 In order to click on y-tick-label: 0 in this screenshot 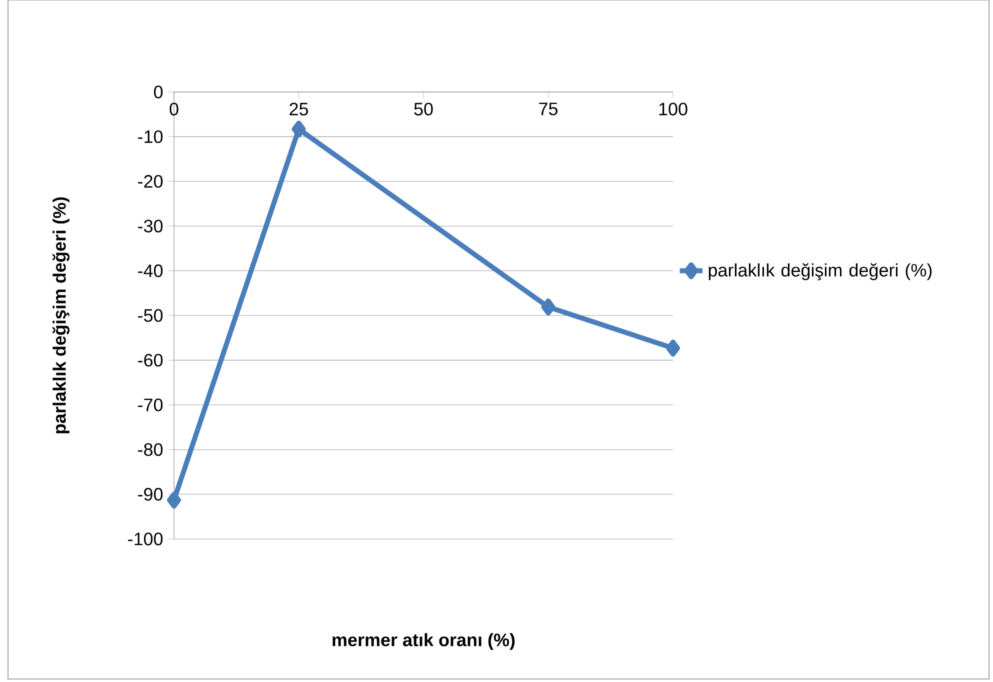, I will do `click(158, 92)`.